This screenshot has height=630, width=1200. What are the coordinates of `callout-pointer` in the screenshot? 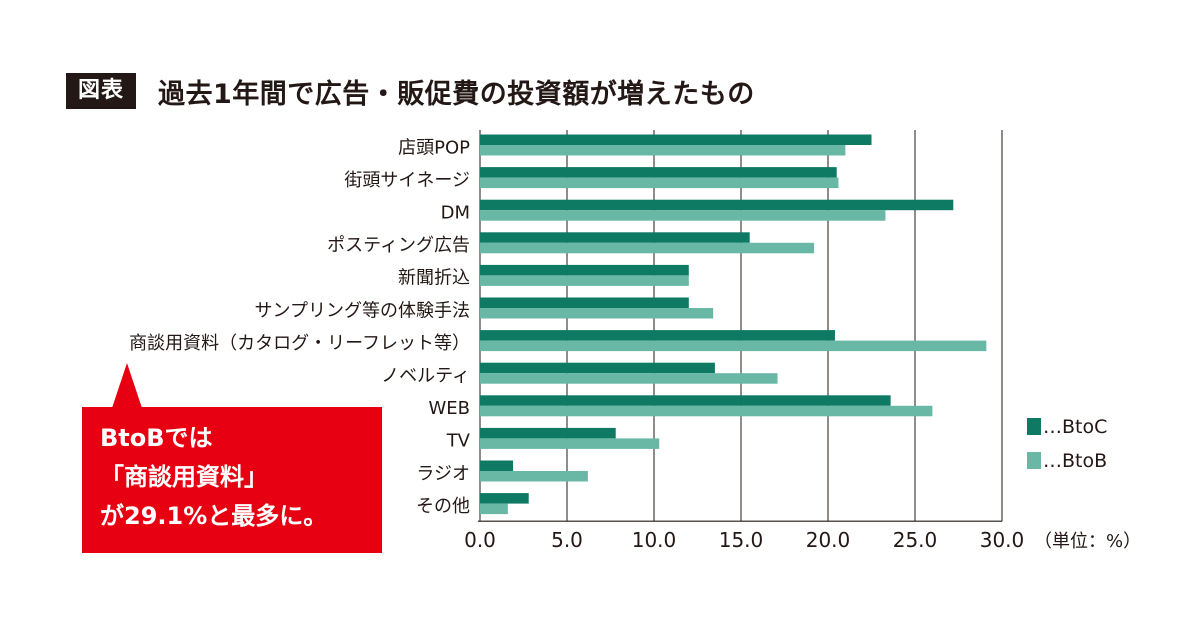 It's located at (127, 385).